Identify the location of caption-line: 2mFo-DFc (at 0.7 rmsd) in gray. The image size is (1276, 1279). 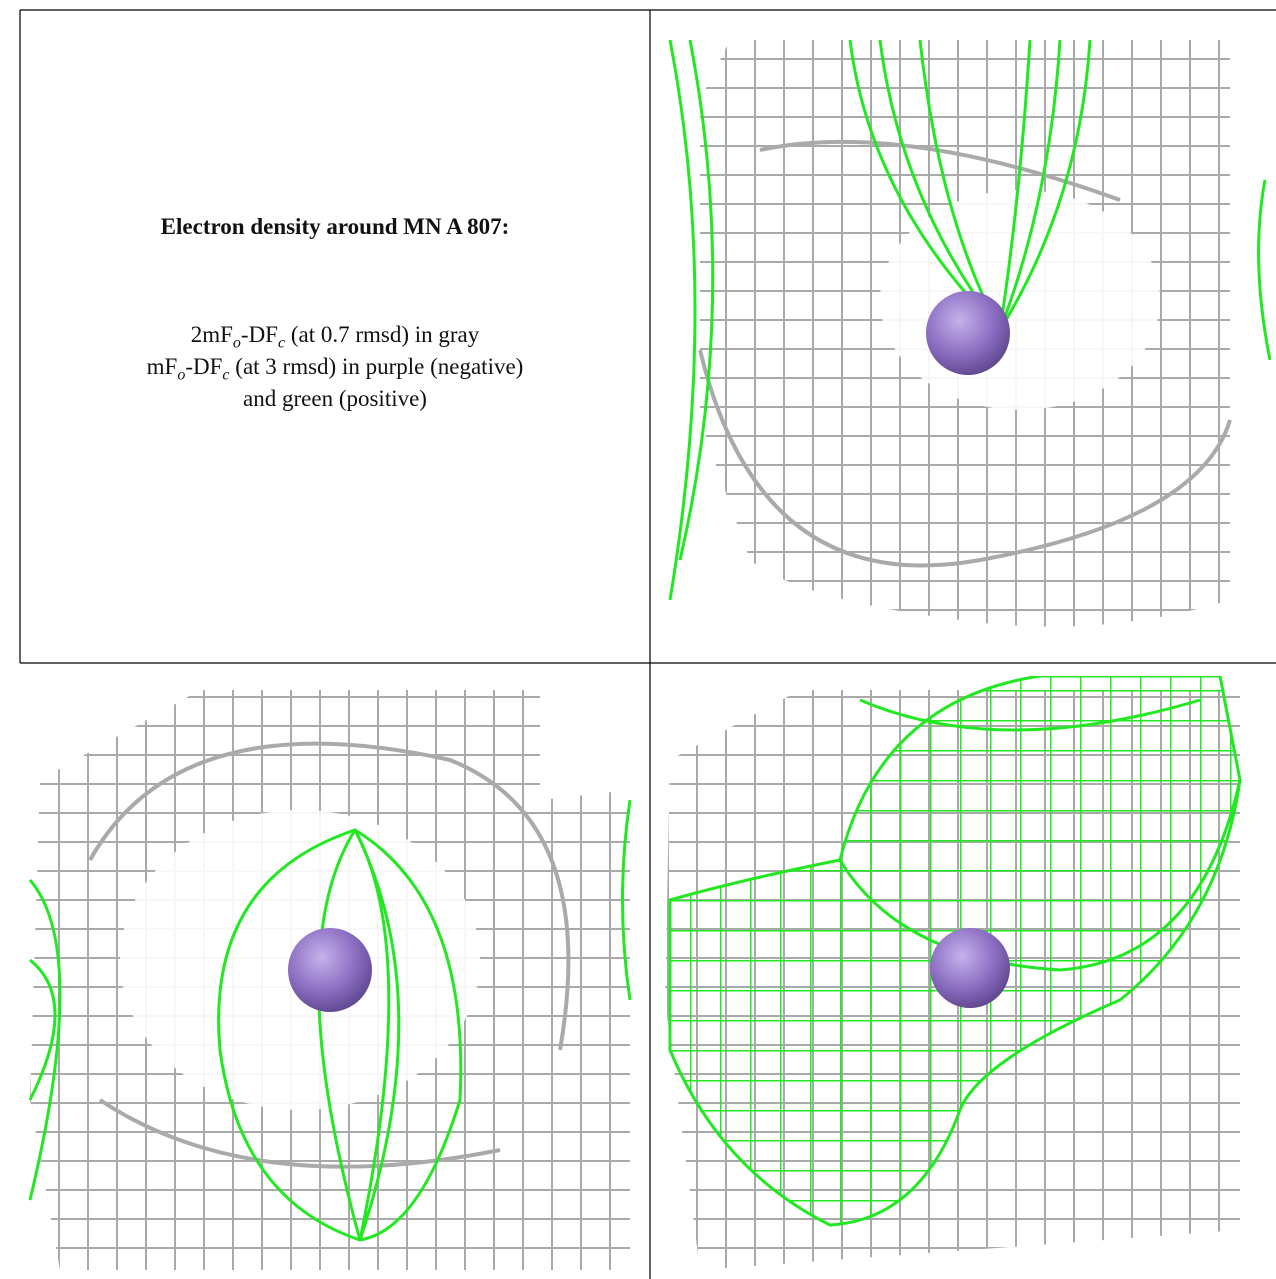
(335, 337).